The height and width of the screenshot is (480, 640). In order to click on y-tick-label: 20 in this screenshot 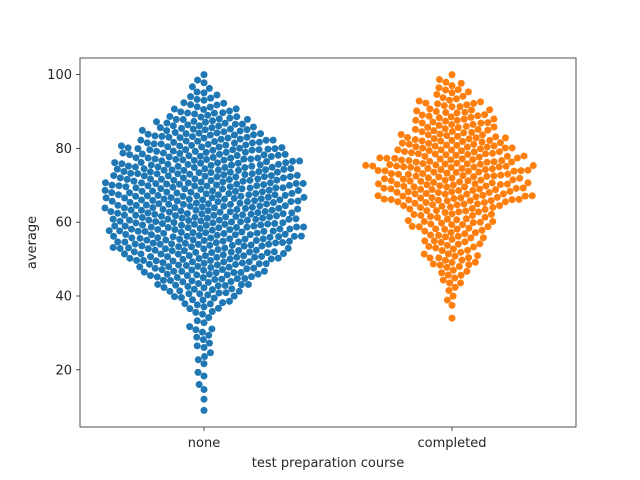, I will do `click(63, 370)`.